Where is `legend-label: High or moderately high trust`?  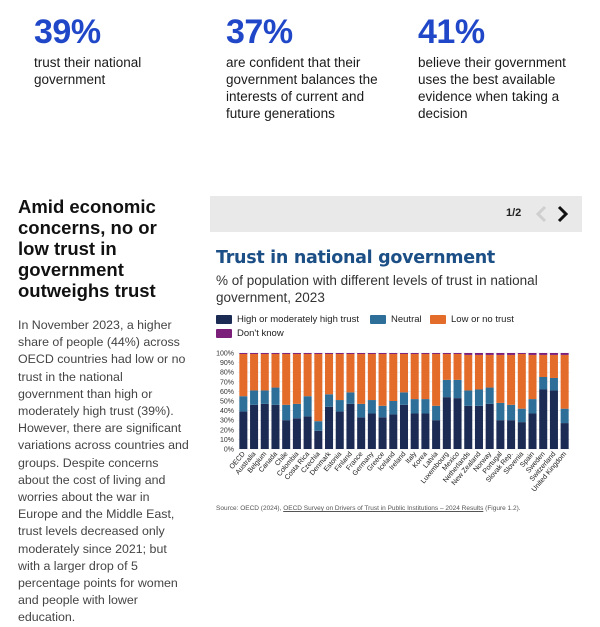
legend-label: High or moderately high trust is located at coordinates (298, 319).